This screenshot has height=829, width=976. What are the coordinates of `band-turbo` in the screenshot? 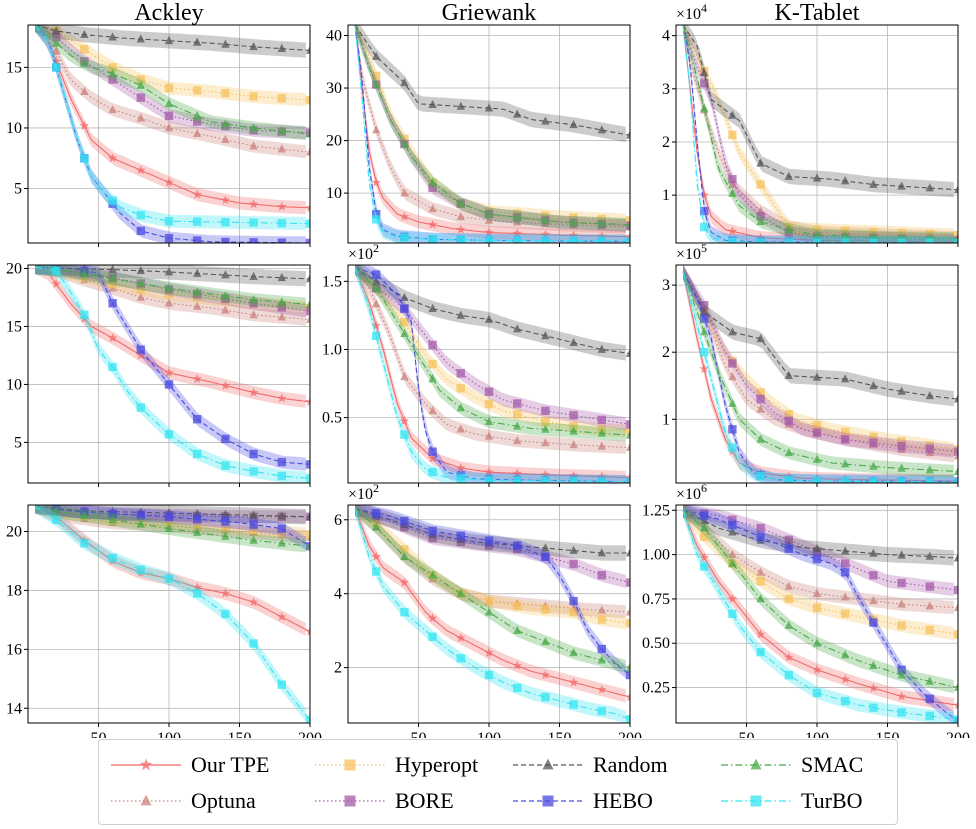 It's located at (490, 614).